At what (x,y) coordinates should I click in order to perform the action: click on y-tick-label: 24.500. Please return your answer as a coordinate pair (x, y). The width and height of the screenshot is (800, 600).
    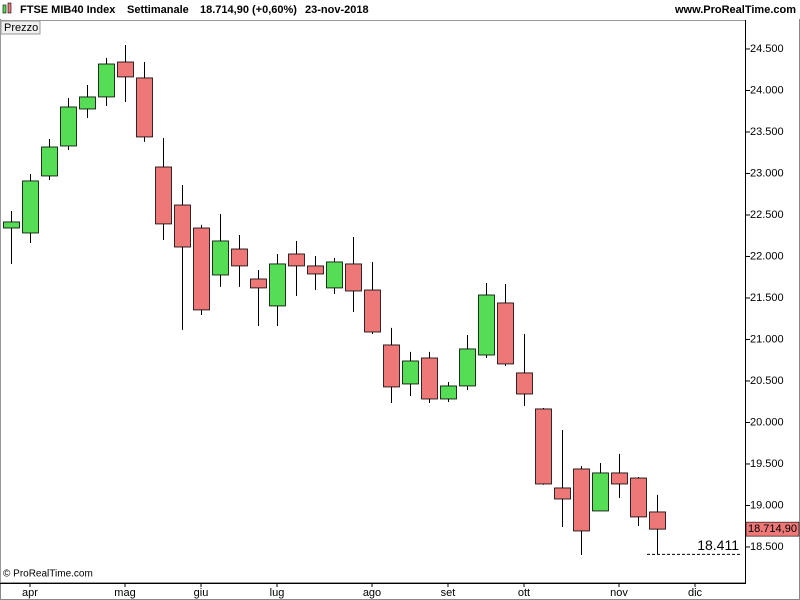
    Looking at the image, I should click on (767, 49).